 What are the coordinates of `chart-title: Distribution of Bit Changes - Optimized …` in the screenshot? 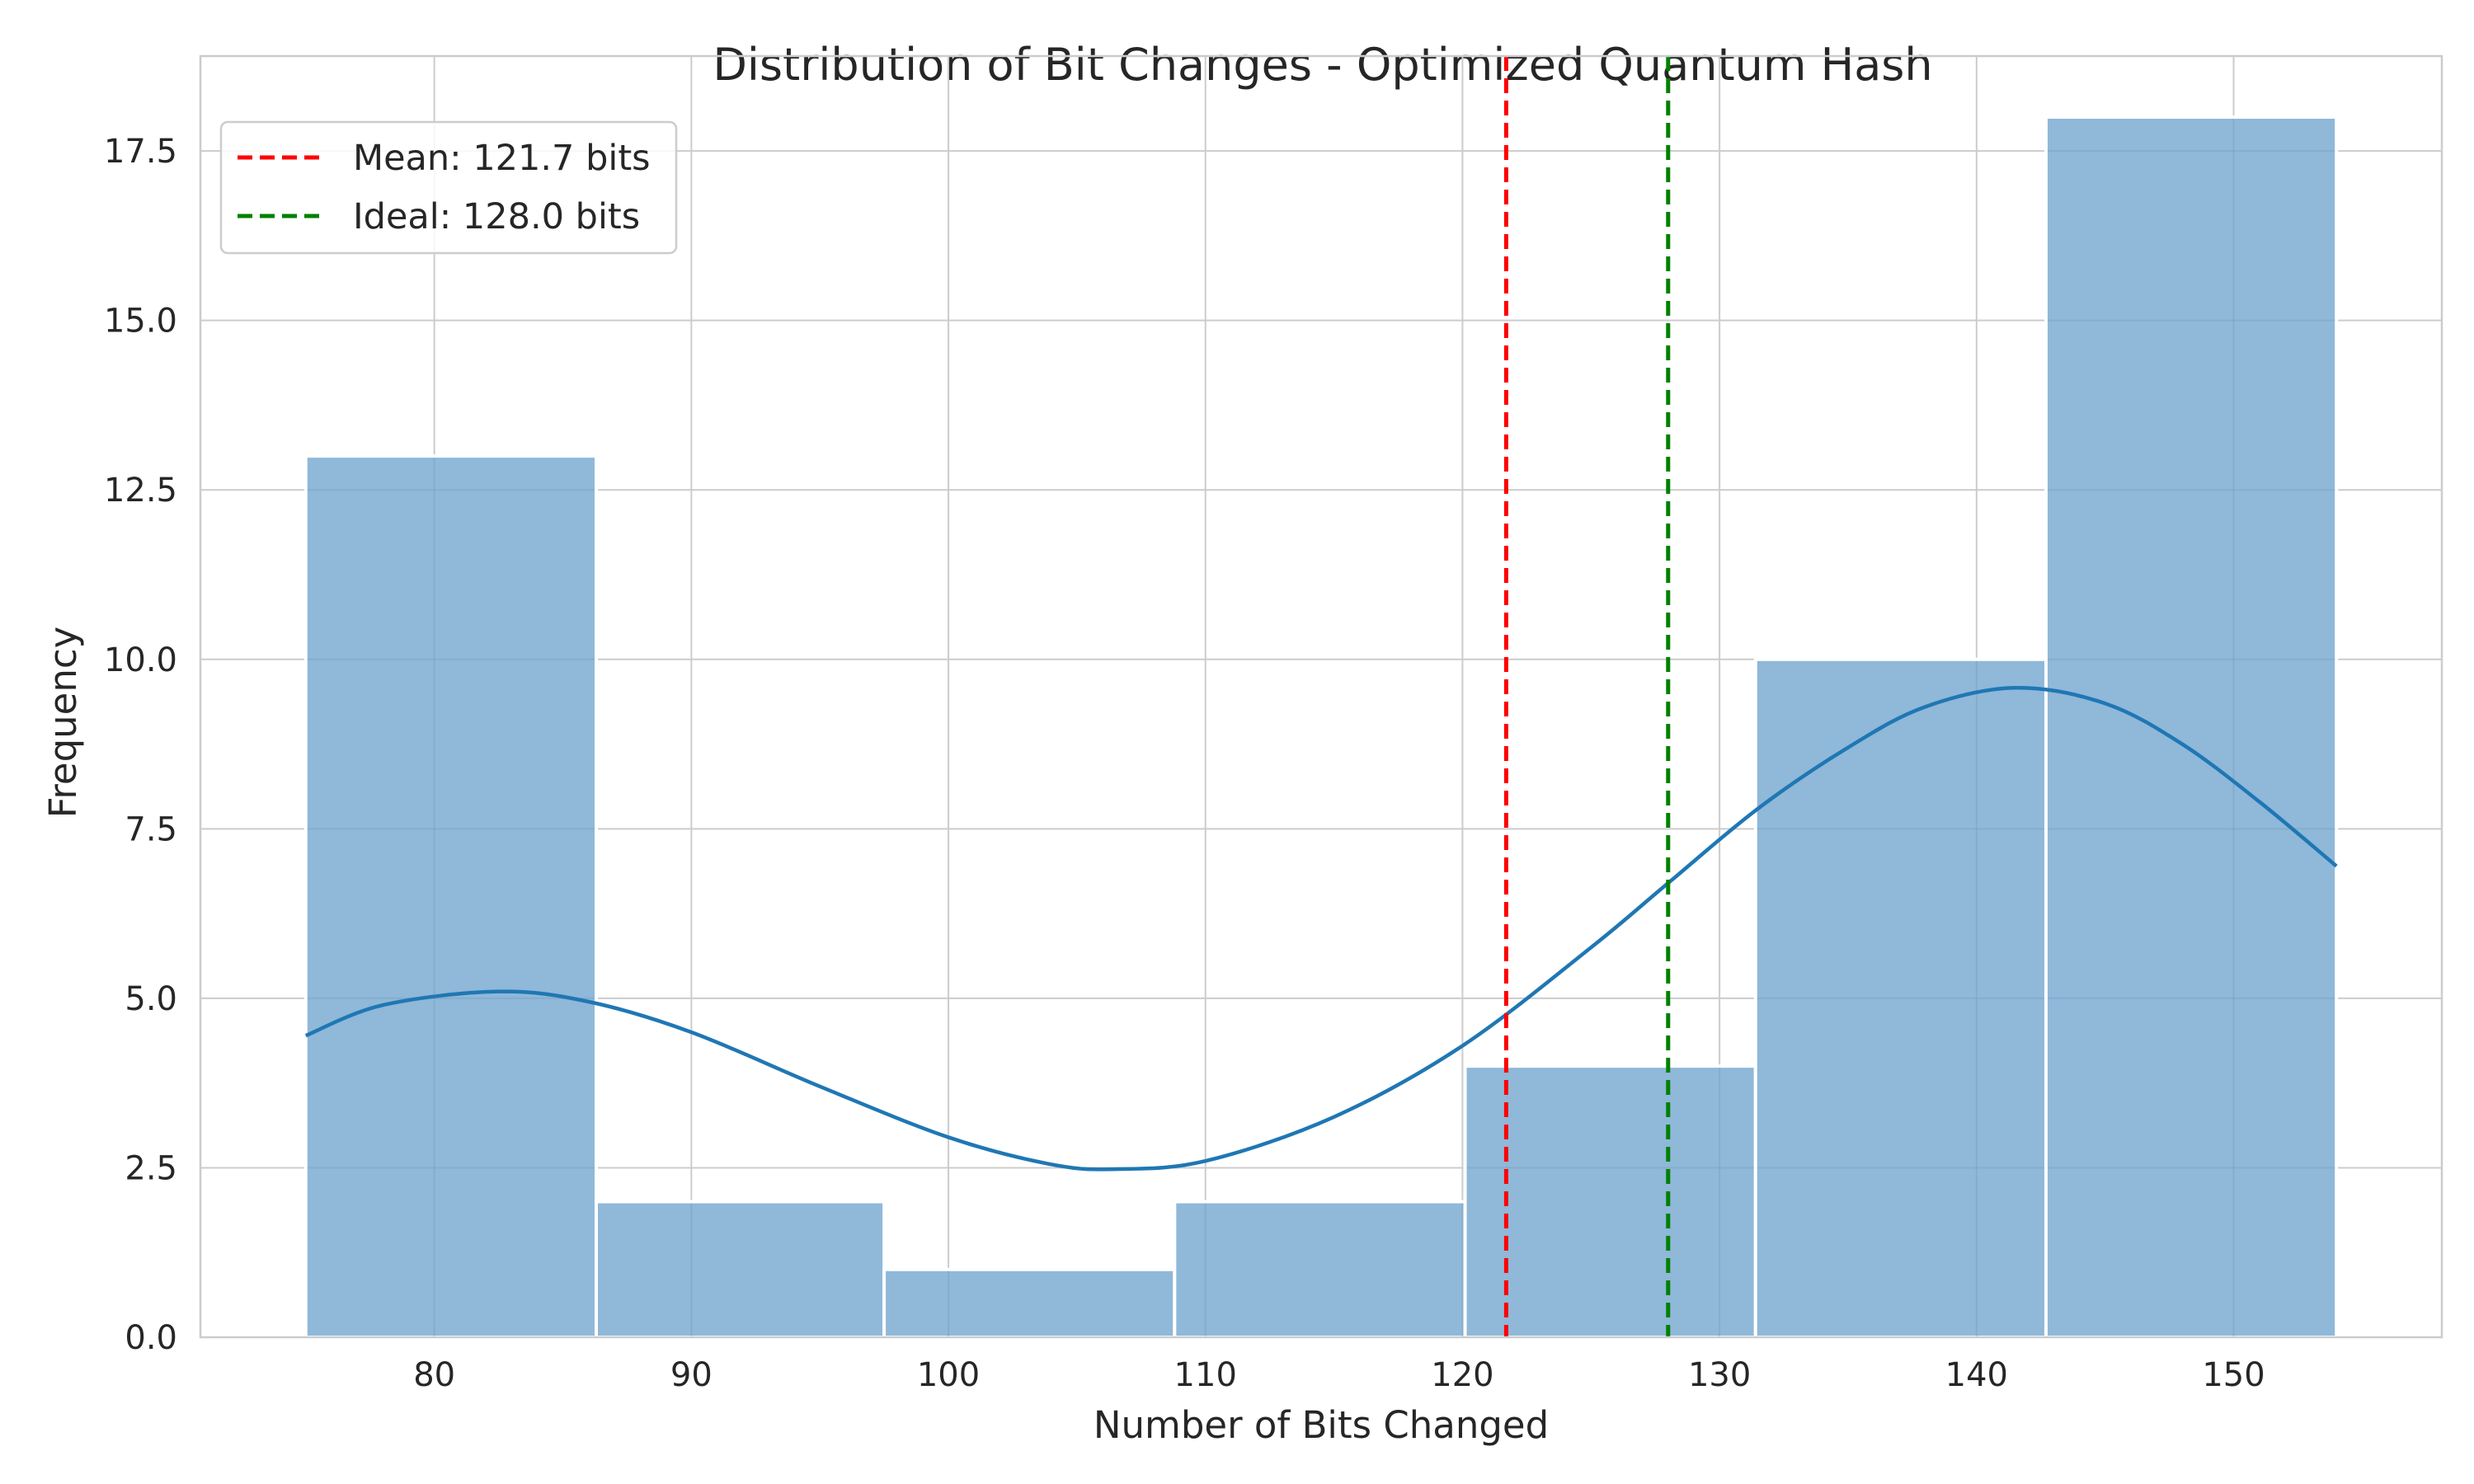 It's located at (1322, 65).